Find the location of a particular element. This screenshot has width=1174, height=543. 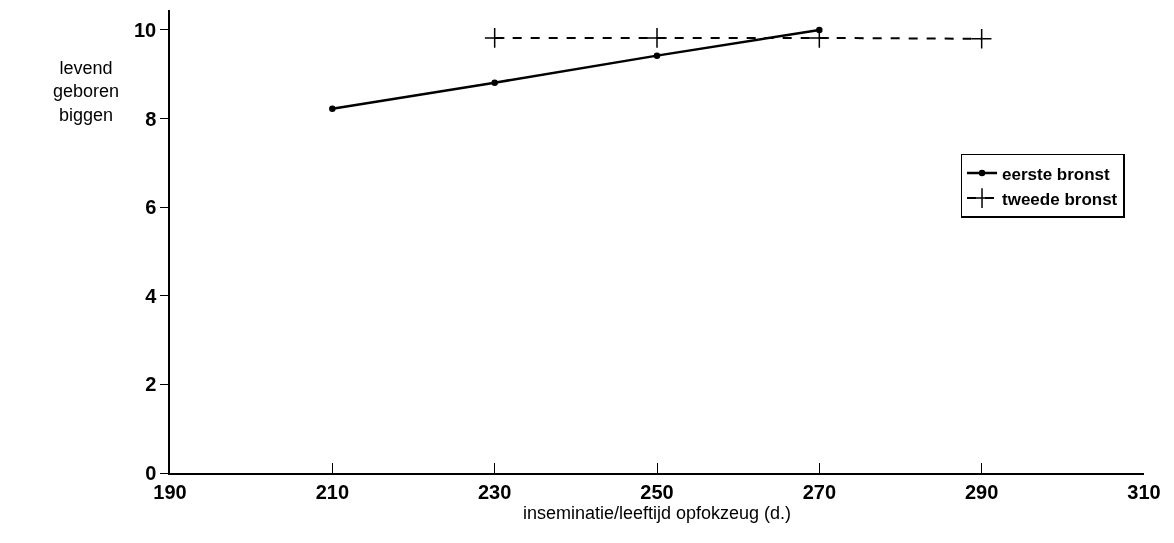

x-tick-label: 310 is located at coordinates (1144, 491).